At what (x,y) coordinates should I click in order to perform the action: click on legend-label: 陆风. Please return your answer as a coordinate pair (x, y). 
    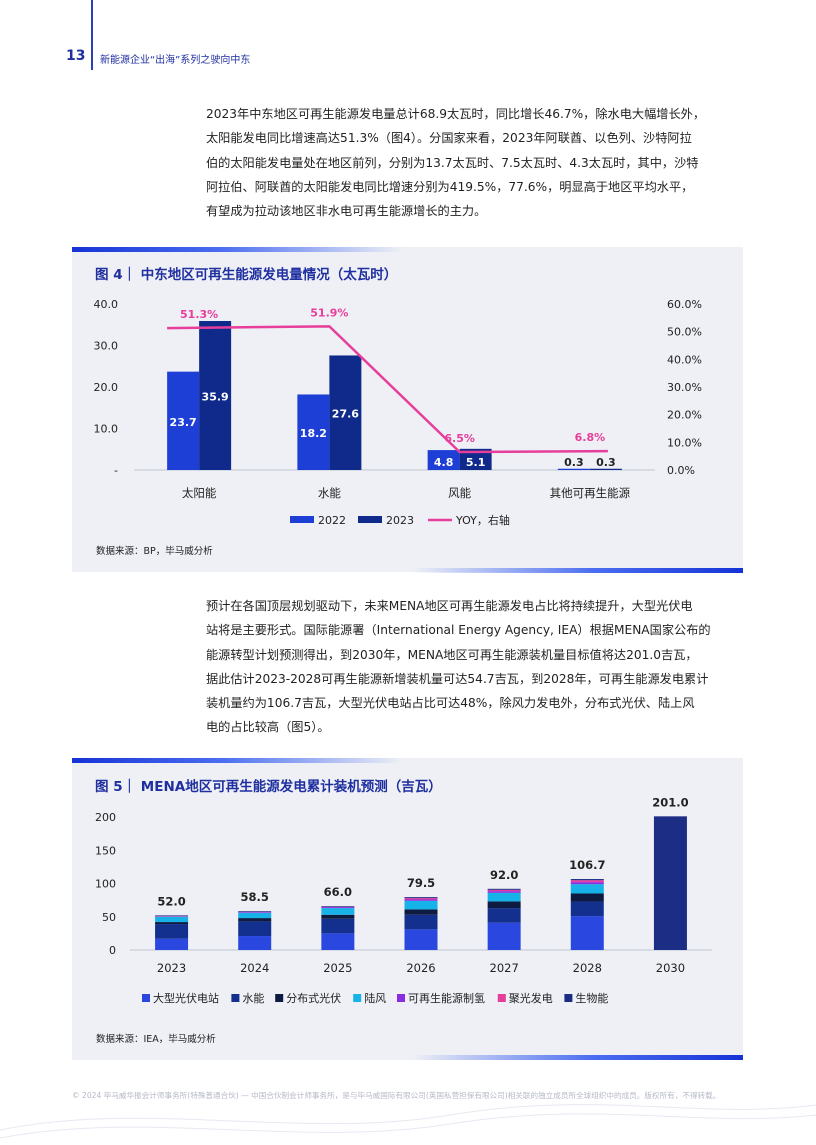
    Looking at the image, I should click on (375, 998).